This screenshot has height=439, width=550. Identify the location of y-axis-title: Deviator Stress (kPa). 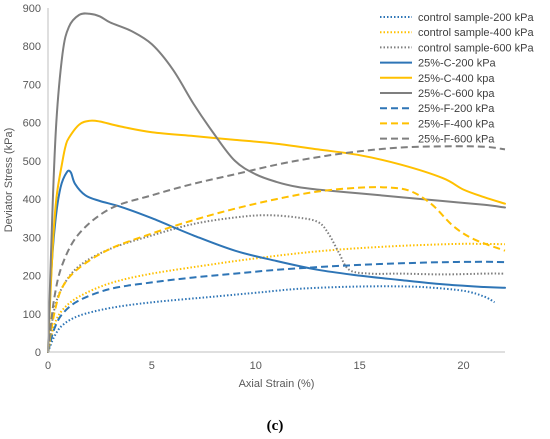
(9, 180).